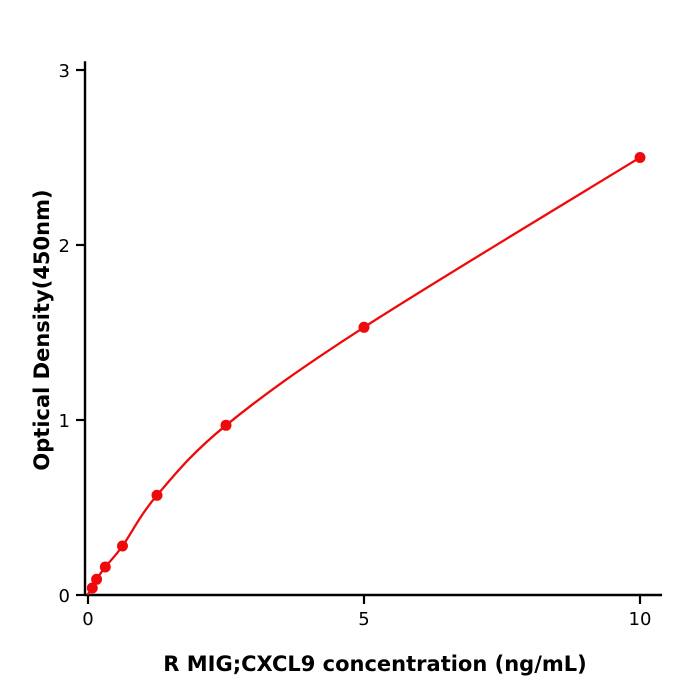 The image size is (700, 700). I want to click on x-tick-label: 0, so click(87, 619).